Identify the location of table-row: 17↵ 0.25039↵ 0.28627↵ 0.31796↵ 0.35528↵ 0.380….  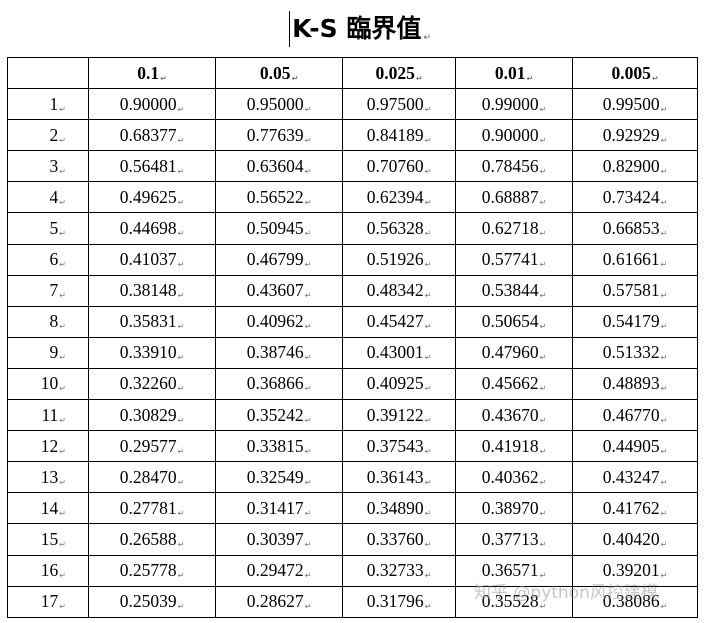
(352, 601).